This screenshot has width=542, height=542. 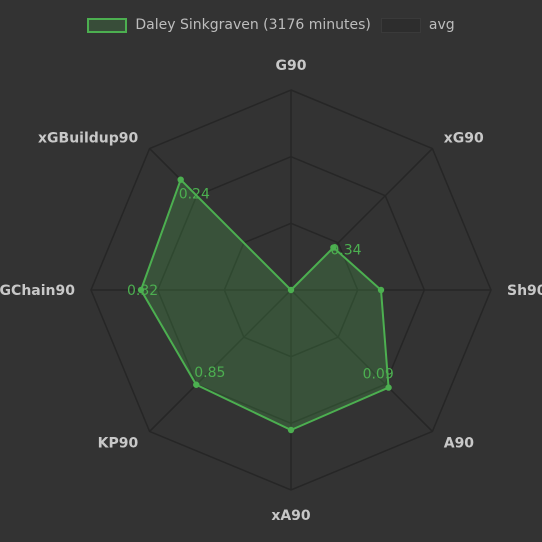 I want to click on axis-label-xgbuildup90: xGBuildup90, so click(x=88, y=138).